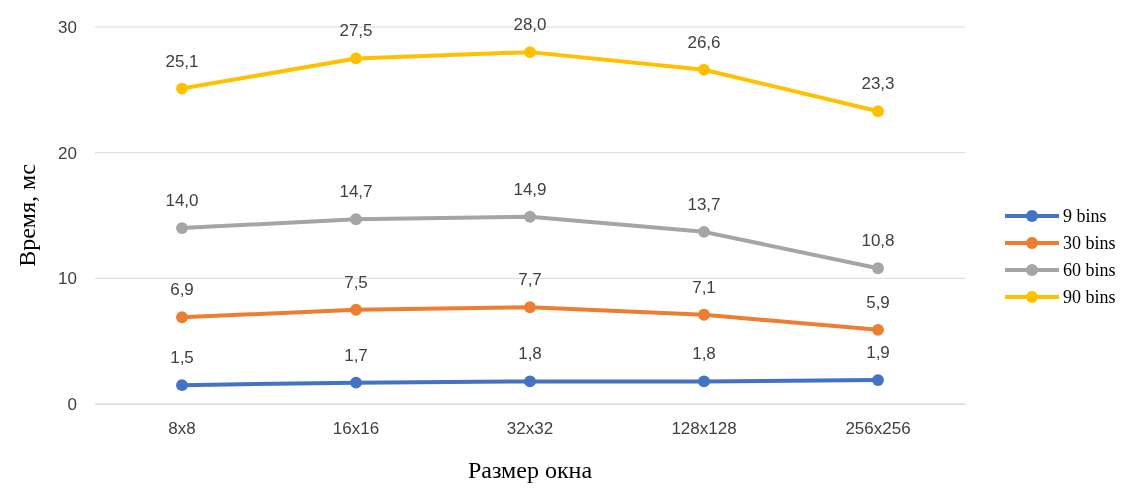 The height and width of the screenshot is (488, 1136). I want to click on y-tick-label: 20, so click(67, 153).